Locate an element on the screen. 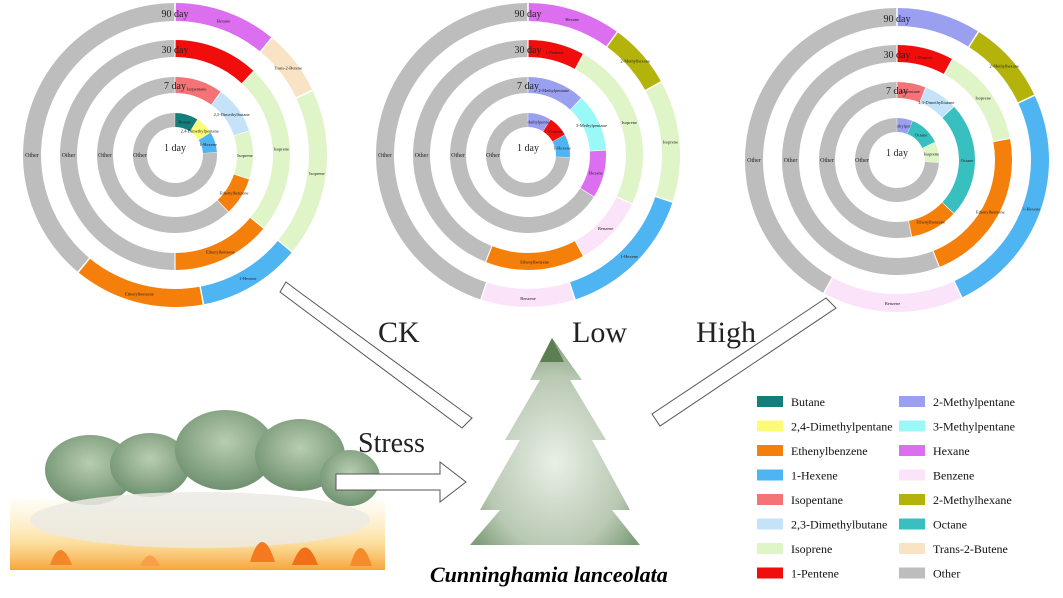  segment-label-low-90-day-1-hexene: 1-Hexene is located at coordinates (629, 256).